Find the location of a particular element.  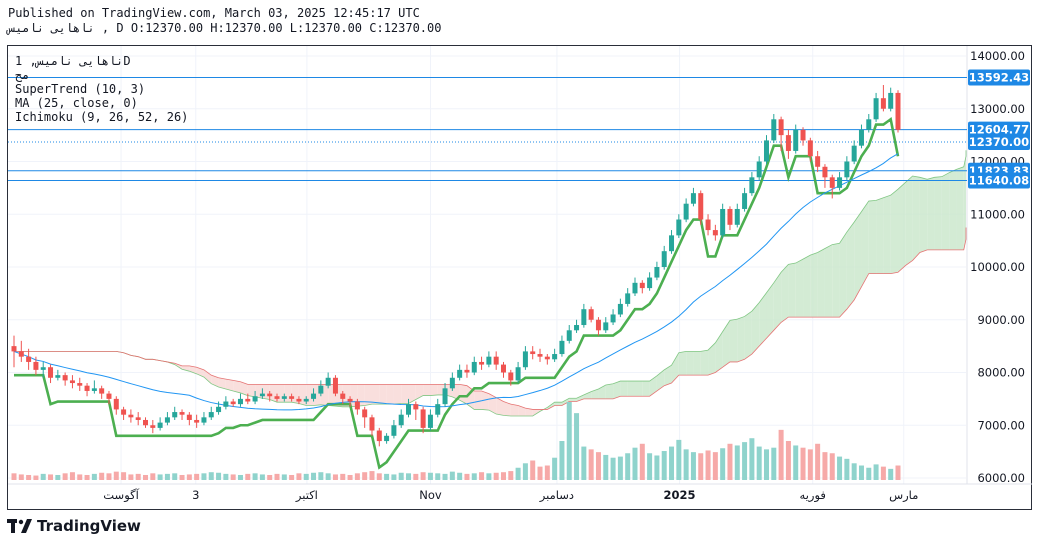

y-tick-label: 13000.00 is located at coordinates (997, 109).